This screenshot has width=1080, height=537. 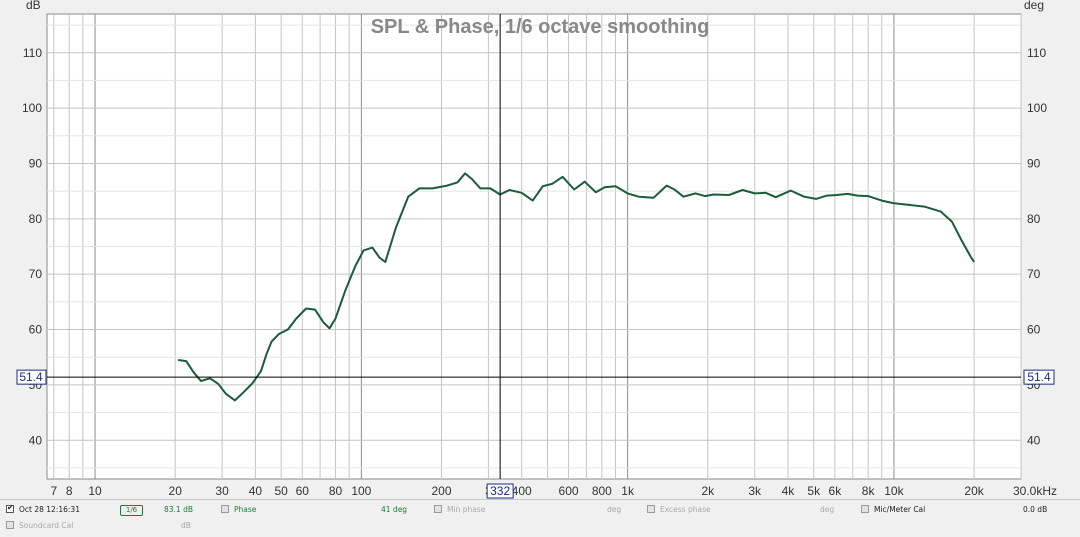 I want to click on y-tick-label-right: 80, so click(x=1034, y=219).